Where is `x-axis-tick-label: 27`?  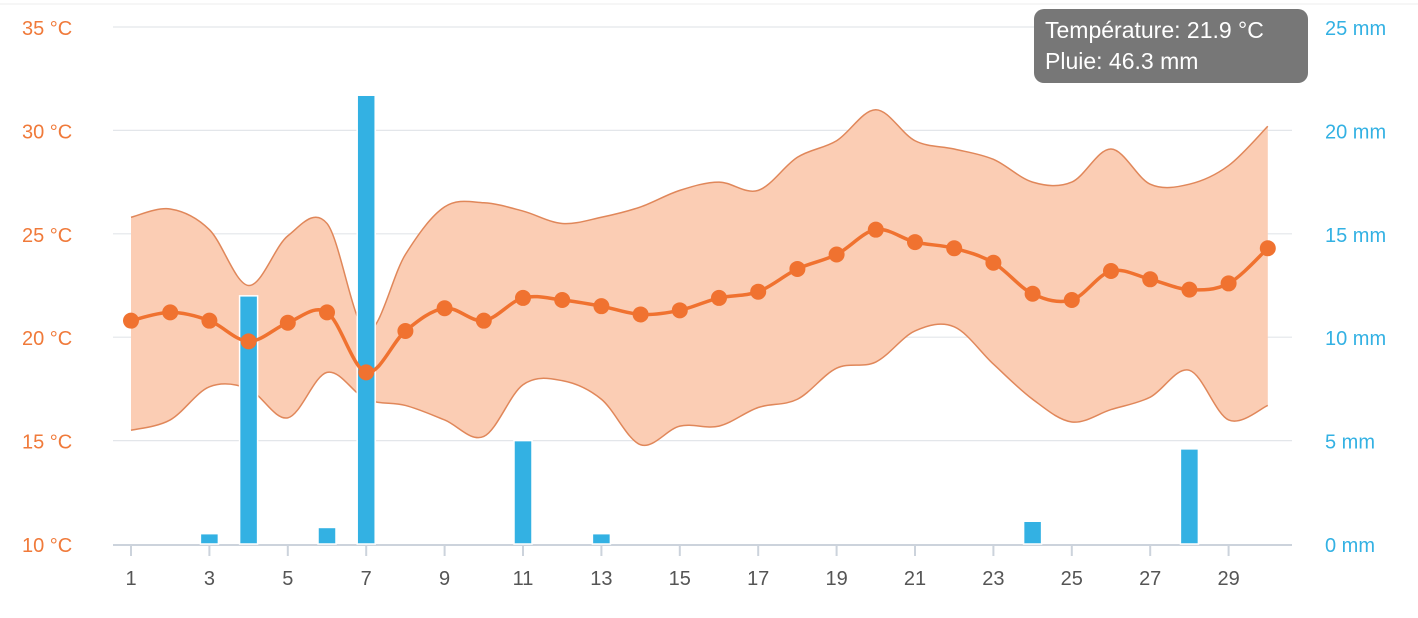 x-axis-tick-label: 27 is located at coordinates (1150, 579).